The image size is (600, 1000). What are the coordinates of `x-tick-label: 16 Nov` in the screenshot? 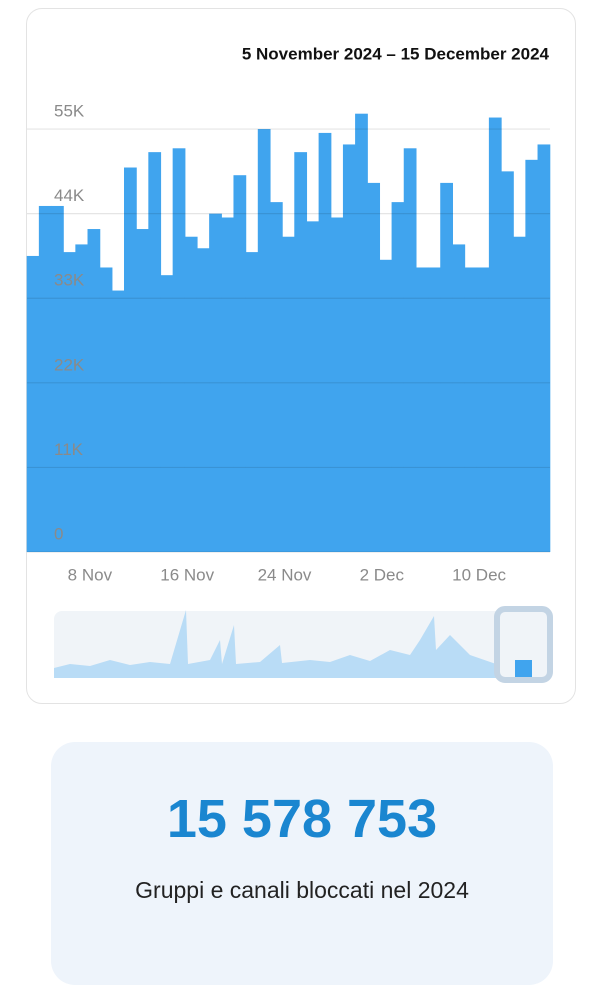 It's located at (187, 574).